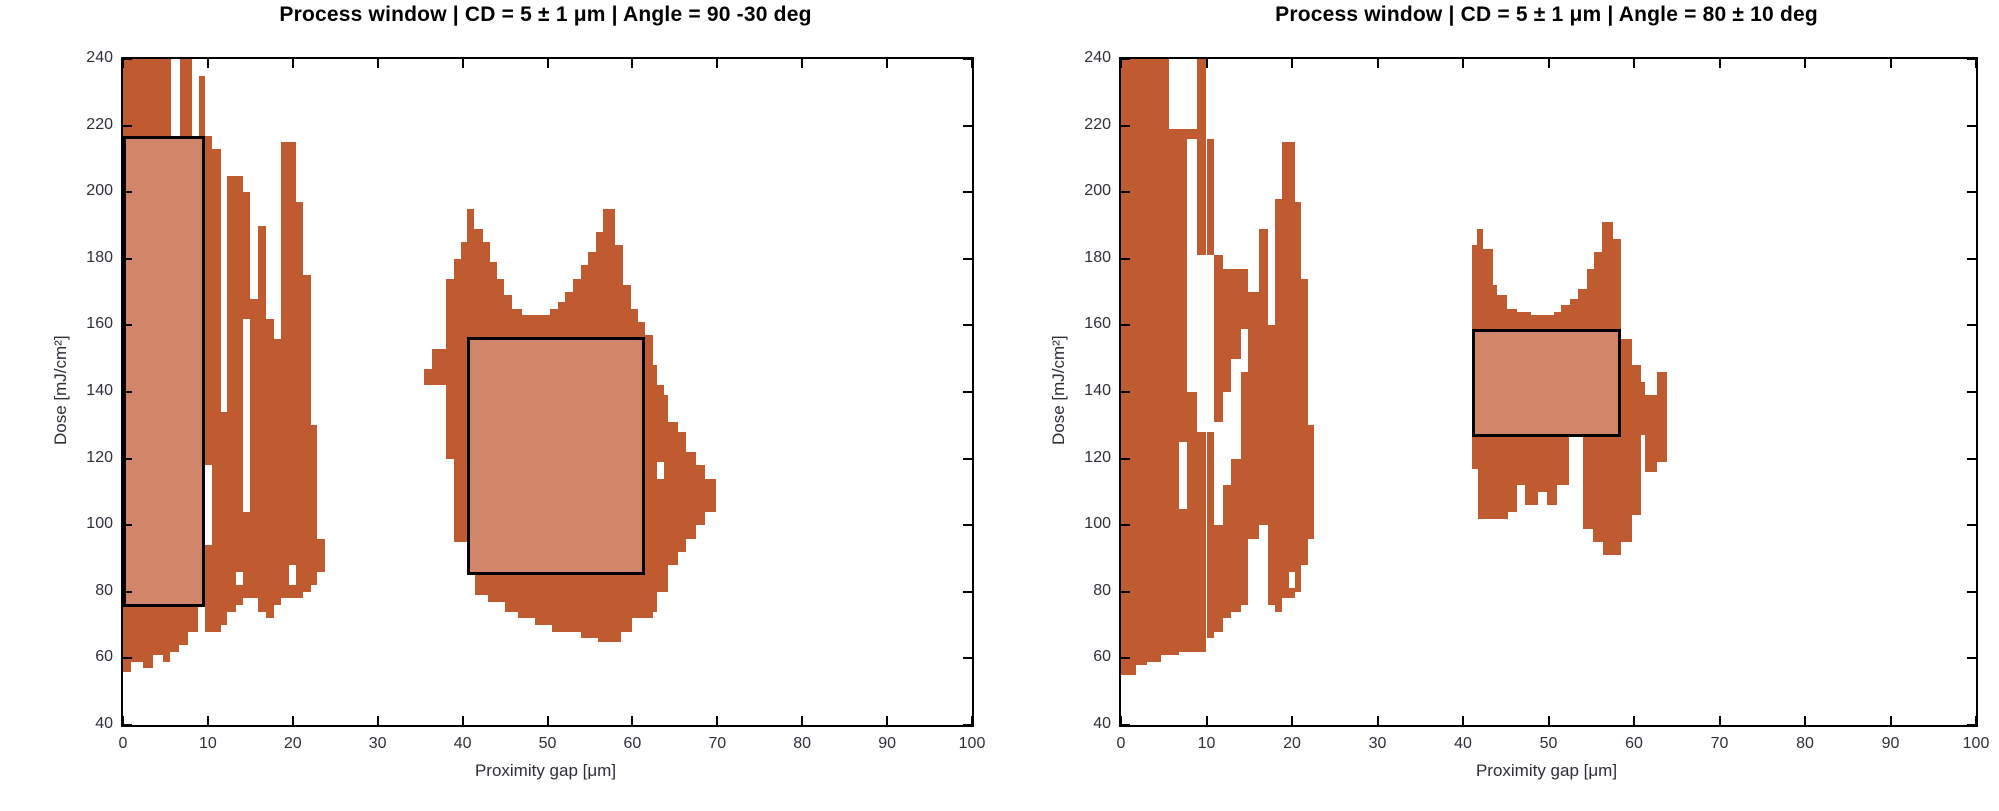  I want to click on x-tick-label: 20, so click(292, 743).